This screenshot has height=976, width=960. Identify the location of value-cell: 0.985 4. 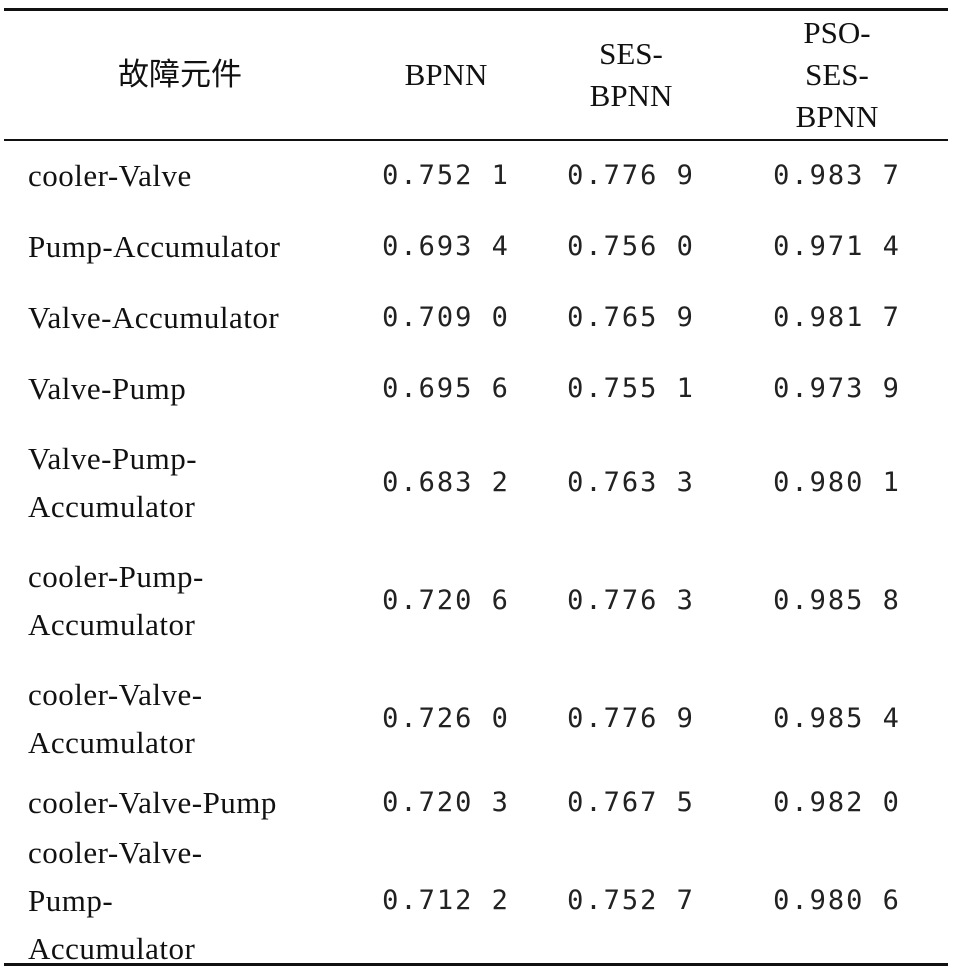
(837, 719).